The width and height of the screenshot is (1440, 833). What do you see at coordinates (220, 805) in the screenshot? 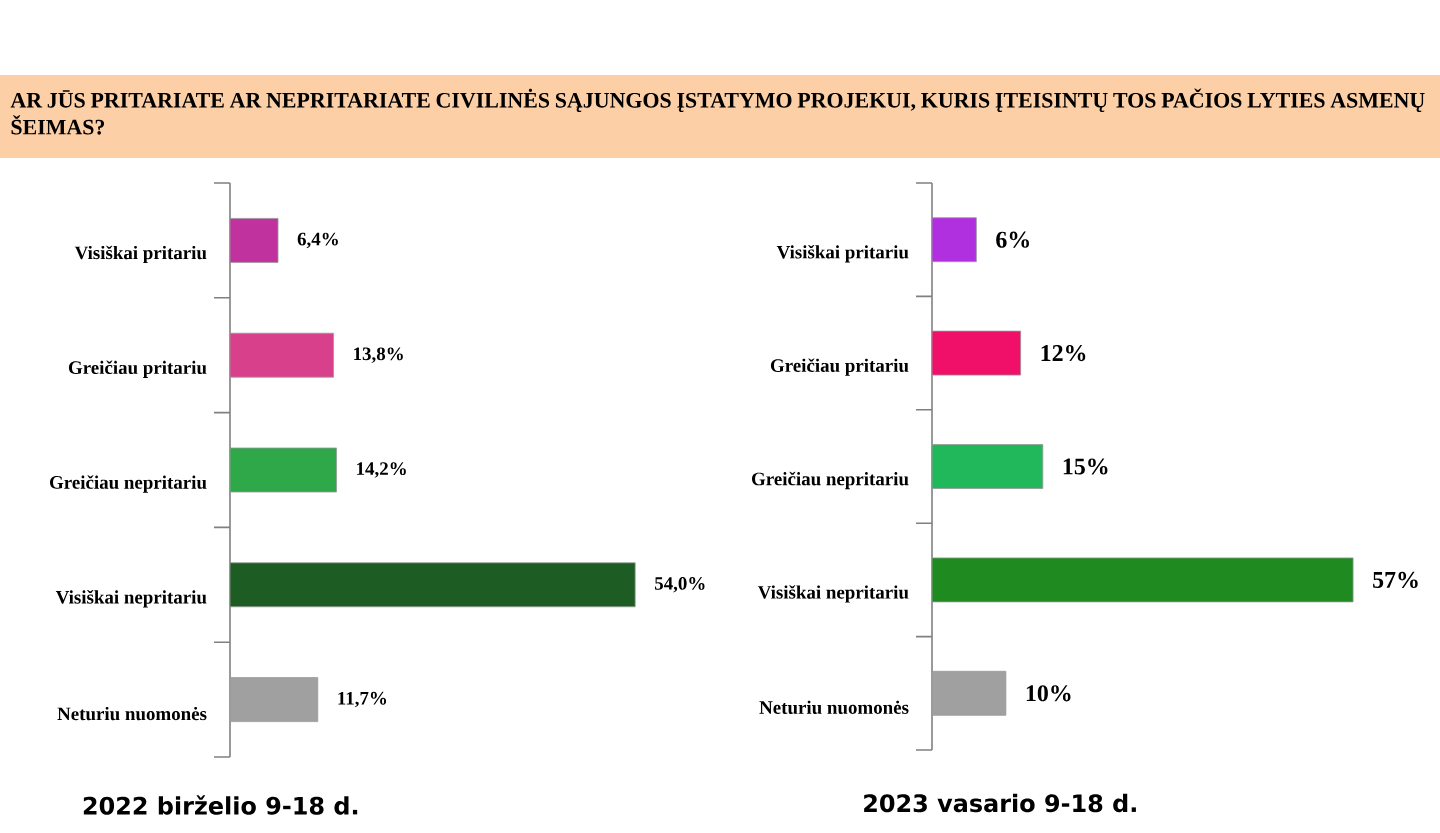
I see `x-axis-title: 2022 birželio 9-18 d.` at bounding box center [220, 805].